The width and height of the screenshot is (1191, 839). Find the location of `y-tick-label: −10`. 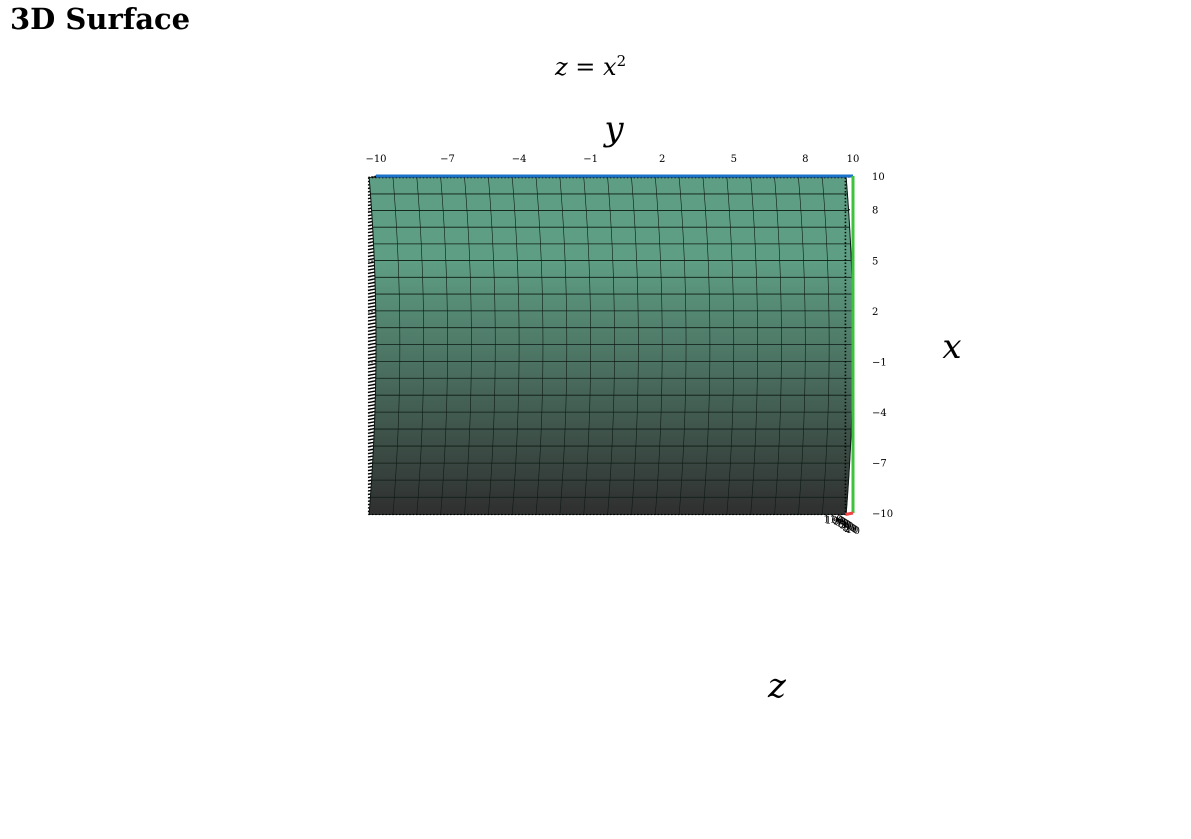

y-tick-label: −10 is located at coordinates (375, 159).